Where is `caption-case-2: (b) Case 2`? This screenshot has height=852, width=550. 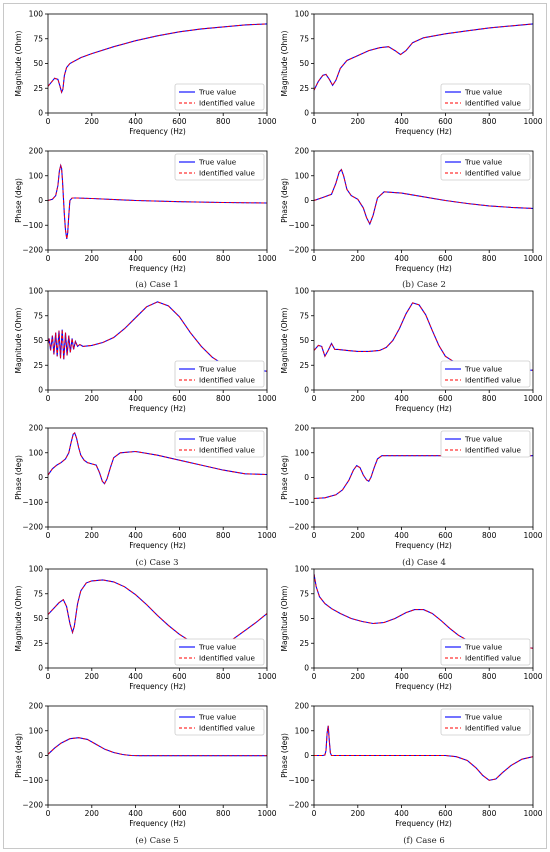
caption-case-2: (b) Case 2 is located at coordinates (424, 285).